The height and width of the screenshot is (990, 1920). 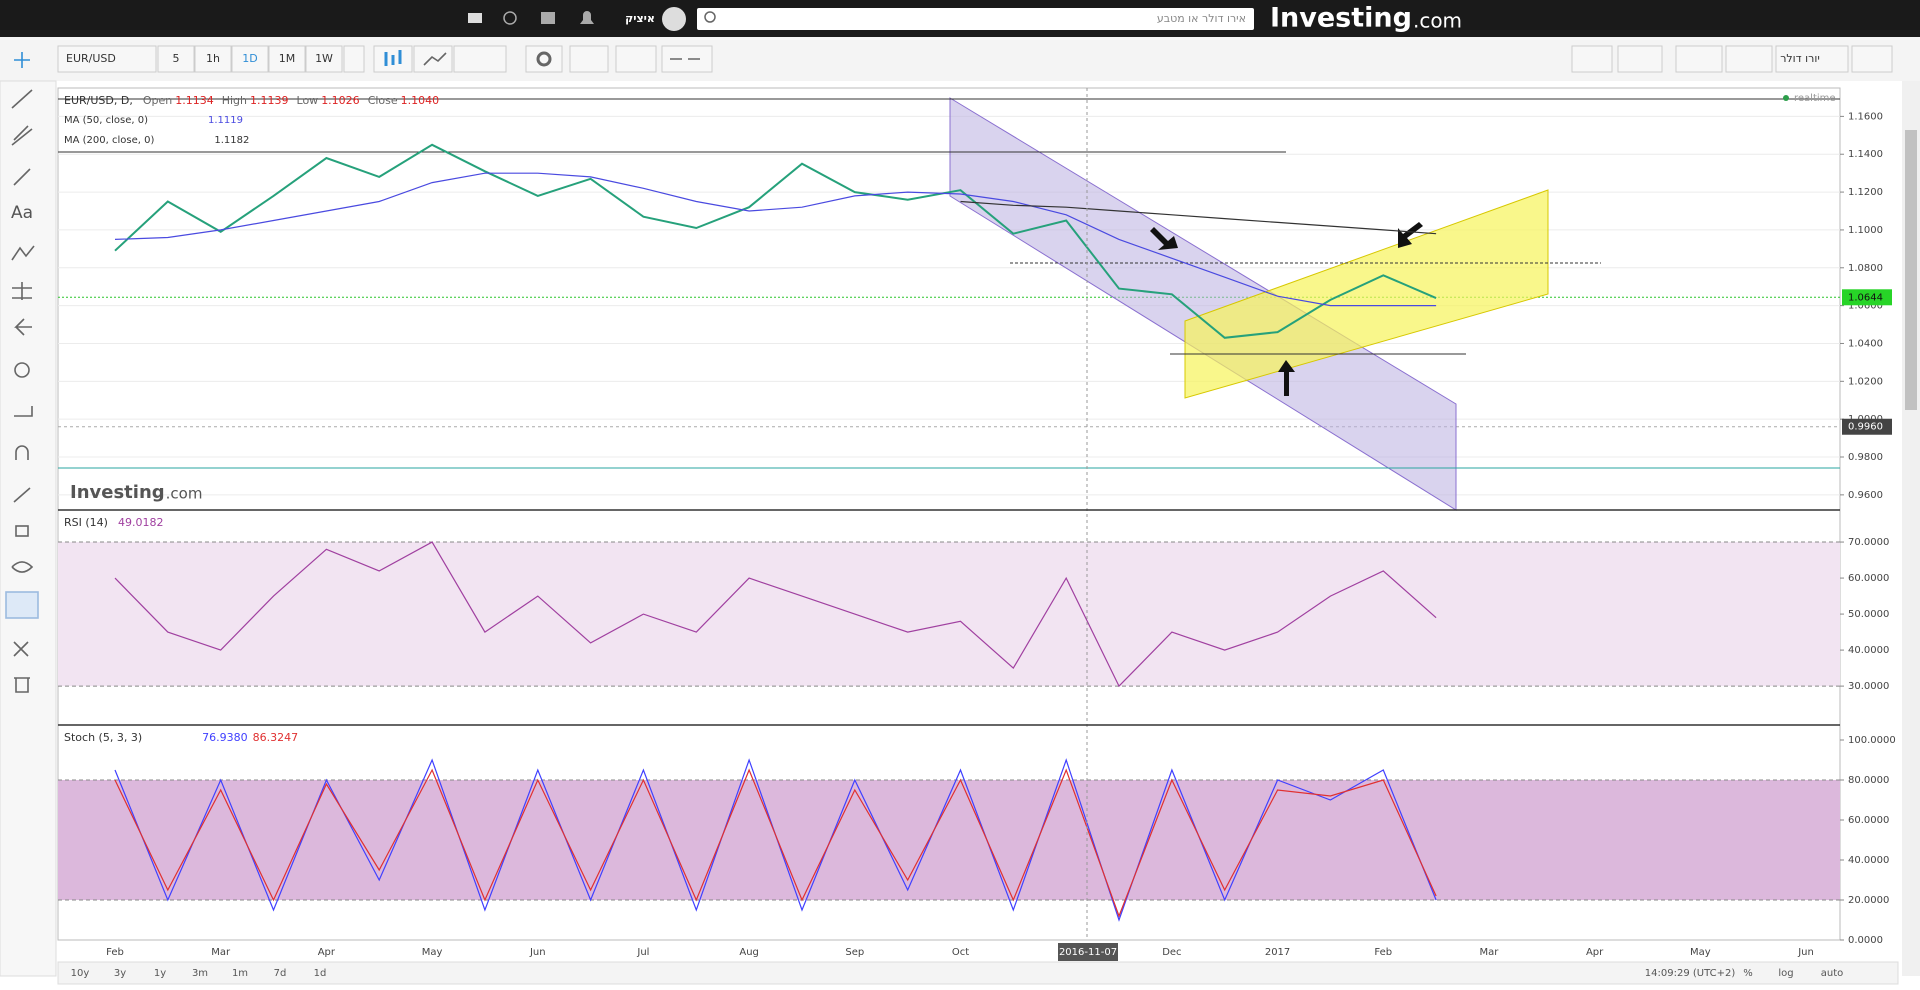 I want to click on ohlc-label: Open, so click(x=157, y=100).